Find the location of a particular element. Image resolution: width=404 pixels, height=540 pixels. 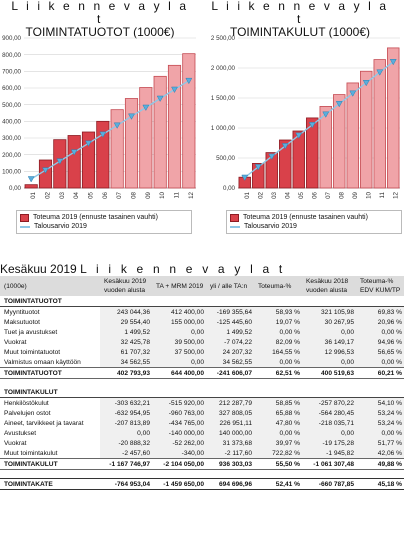

x-tick-label: 04 is located at coordinates (287, 194).